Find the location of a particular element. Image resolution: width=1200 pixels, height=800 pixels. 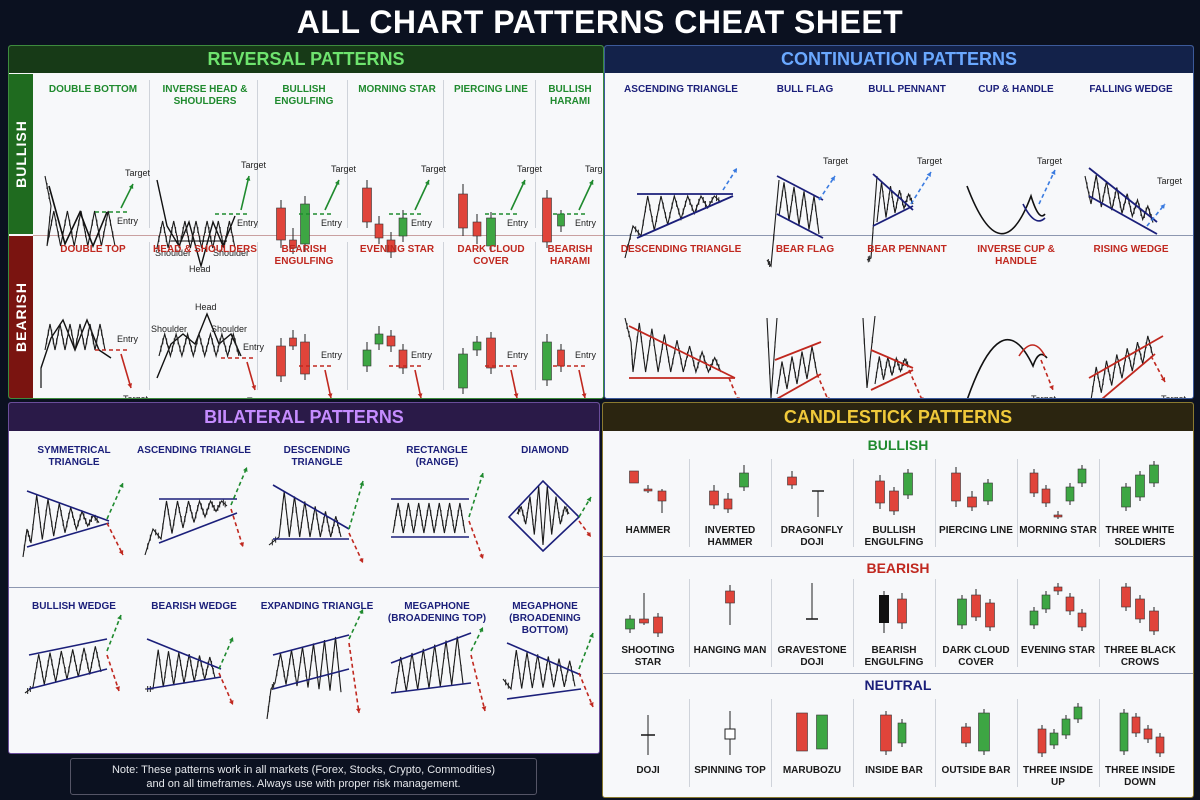

cont-top-cup: CUP & HANDLE Target is located at coordinates (1016, 156).